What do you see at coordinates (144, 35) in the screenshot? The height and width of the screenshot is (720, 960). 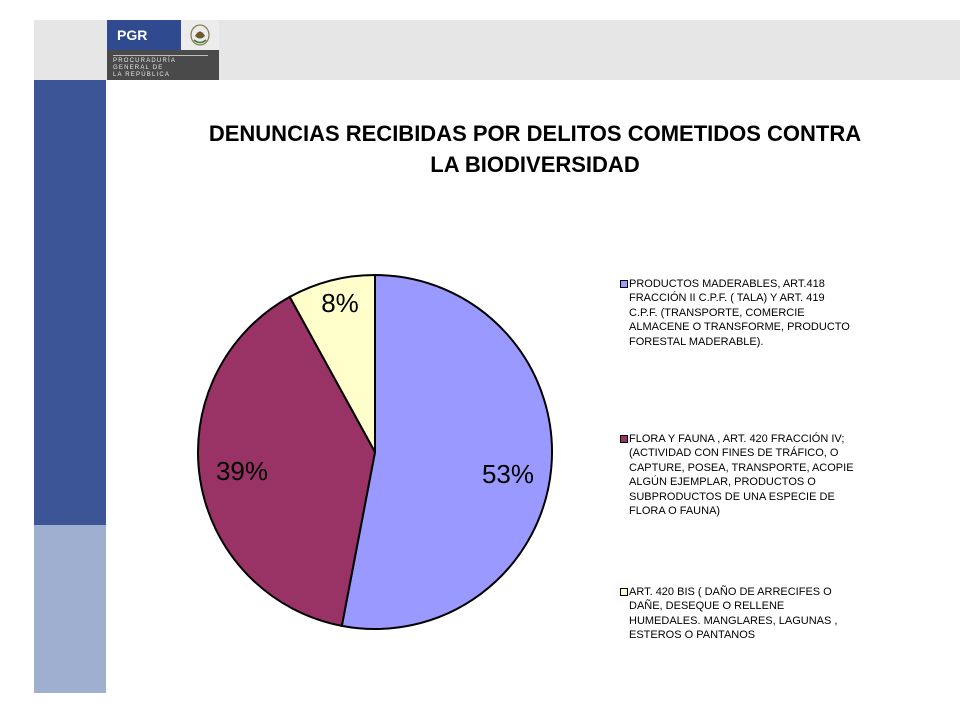 I see `logo-abbr: PGR` at bounding box center [144, 35].